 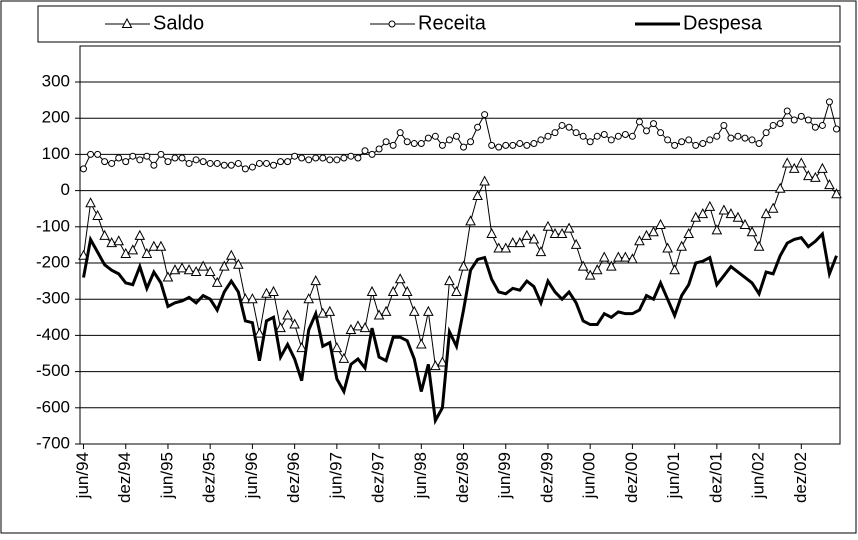 I want to click on x-tick-label: dez/94, so click(x=124, y=477).